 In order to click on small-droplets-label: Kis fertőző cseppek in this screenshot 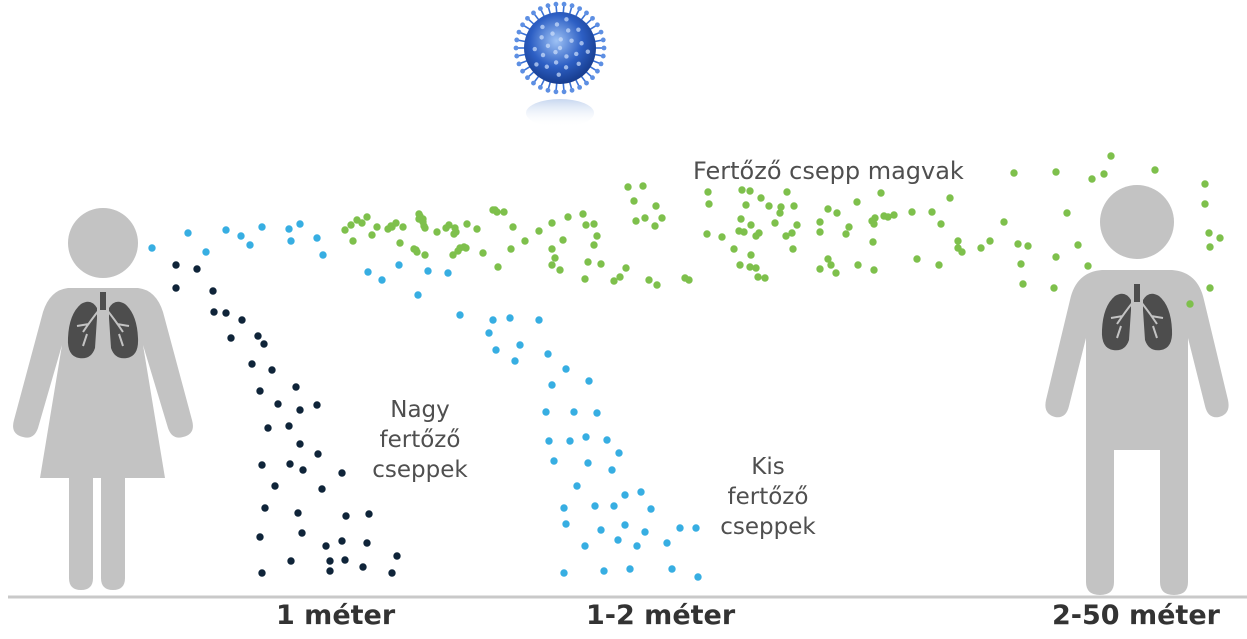, I will do `click(768, 497)`.